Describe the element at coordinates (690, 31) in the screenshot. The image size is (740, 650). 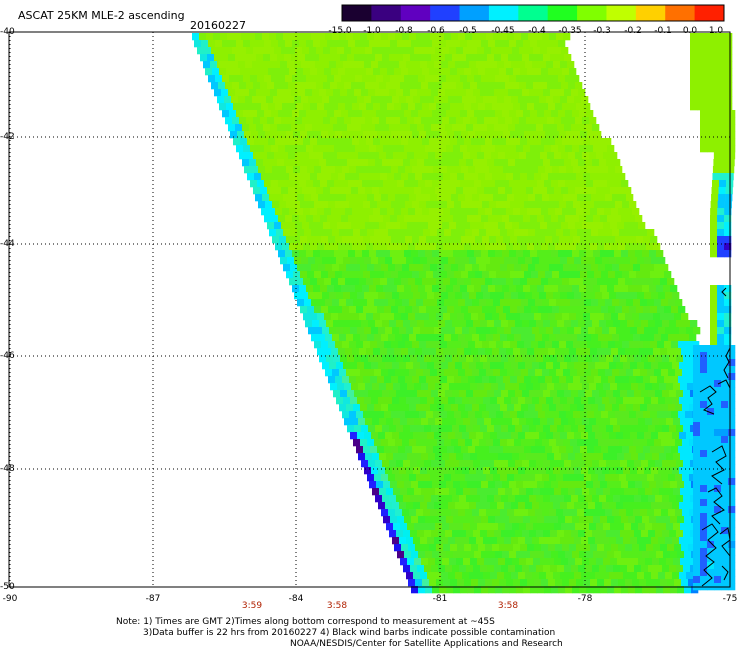
I see `colorbar-label: 0.0` at that location.